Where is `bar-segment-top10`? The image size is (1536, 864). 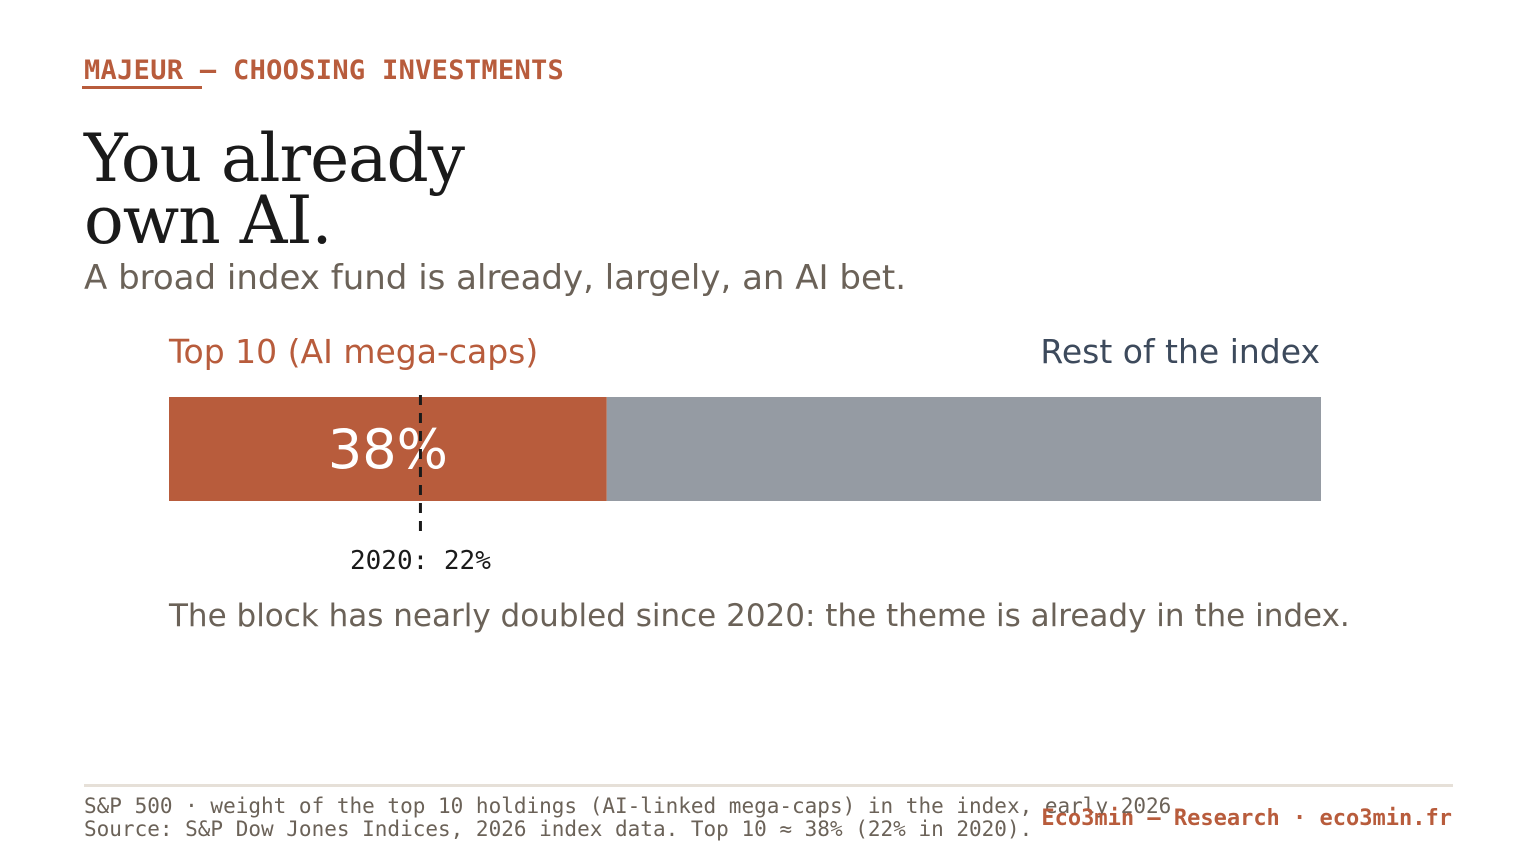
bar-segment-top10 is located at coordinates (388, 449).